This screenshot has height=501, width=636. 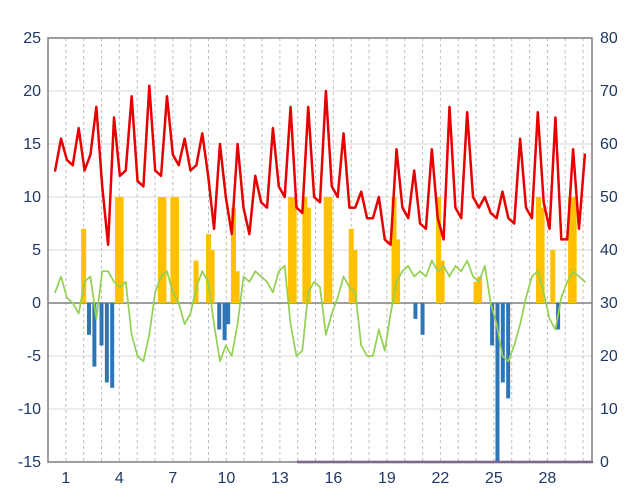 What do you see at coordinates (333, 478) in the screenshot?
I see `x-axis-tick: 16` at bounding box center [333, 478].